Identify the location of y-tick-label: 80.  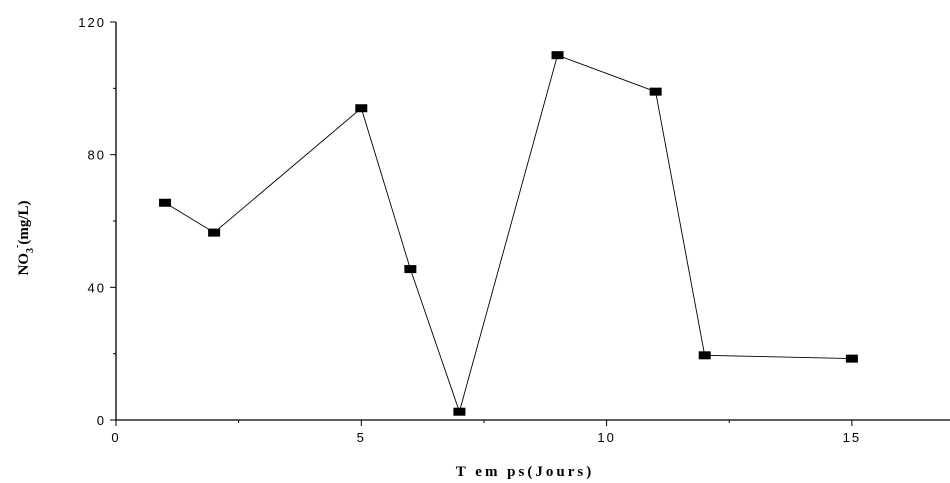
(97, 155).